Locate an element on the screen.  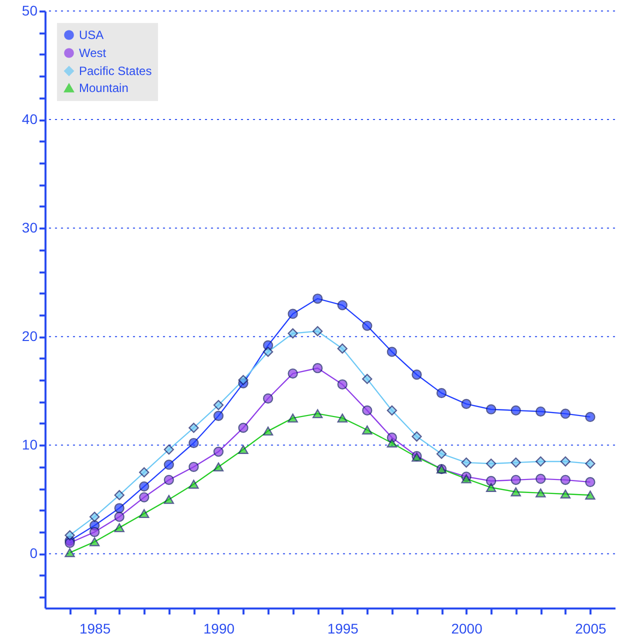
y-tick-label: 50 is located at coordinates (30, 10).